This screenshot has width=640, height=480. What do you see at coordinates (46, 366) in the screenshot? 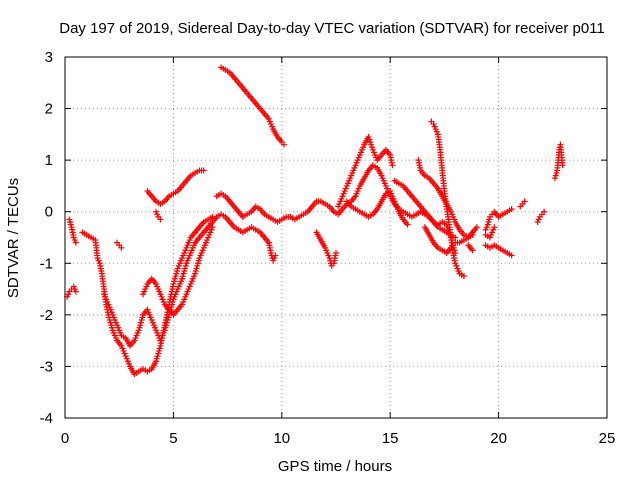
I see `y-tick-label: -3` at bounding box center [46, 366].